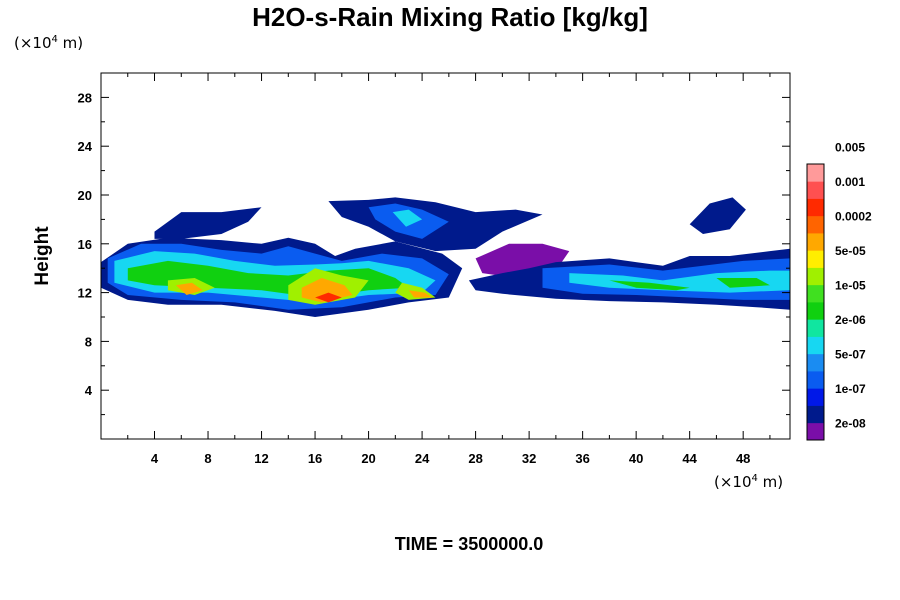 The width and height of the screenshot is (900, 600). Describe the element at coordinates (636, 458) in the screenshot. I see `x-tick-label: 40` at that location.